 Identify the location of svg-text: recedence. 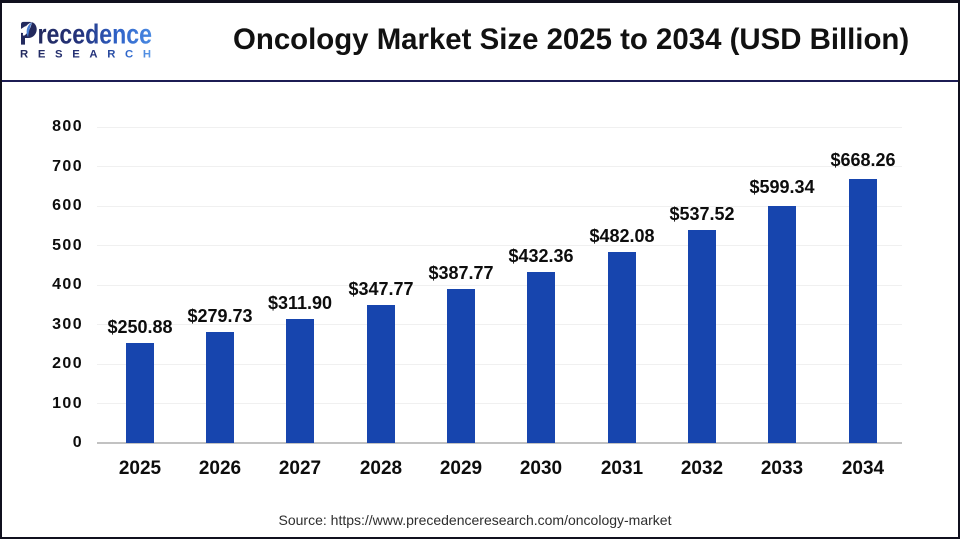
(95, 34).